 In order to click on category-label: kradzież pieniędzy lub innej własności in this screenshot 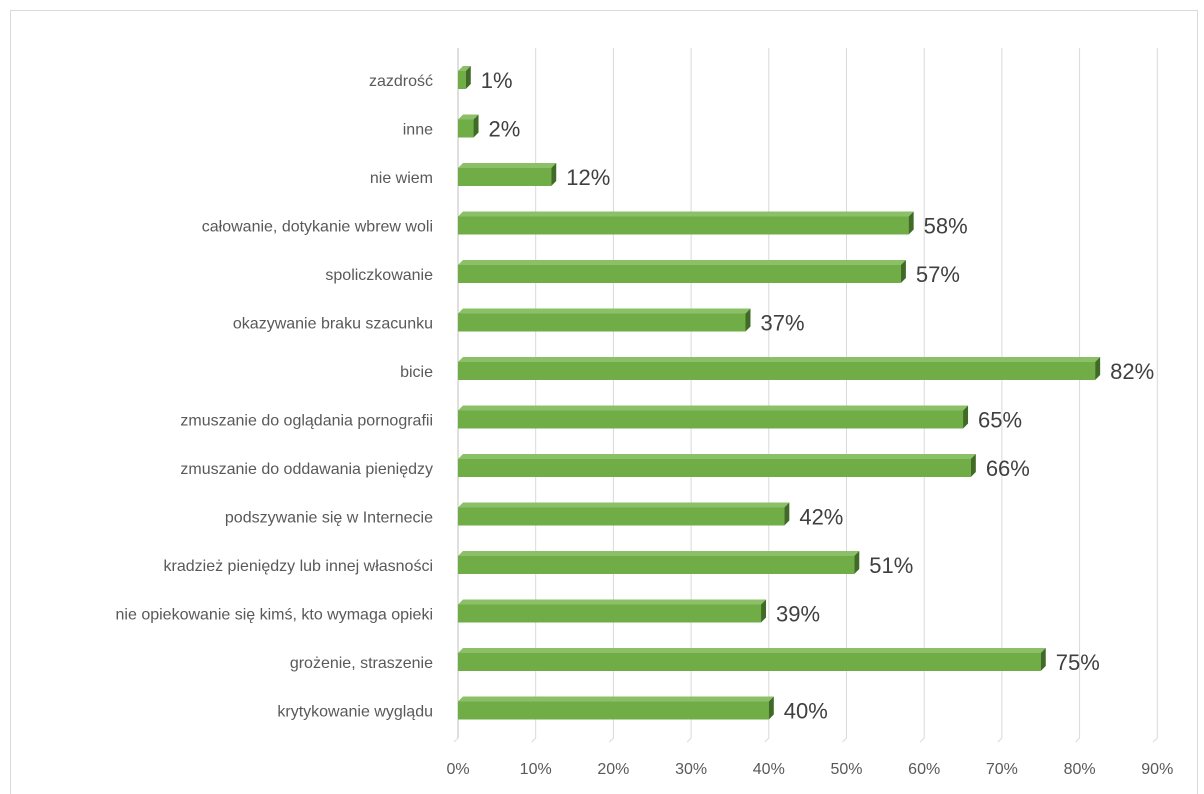, I will do `click(298, 566)`.